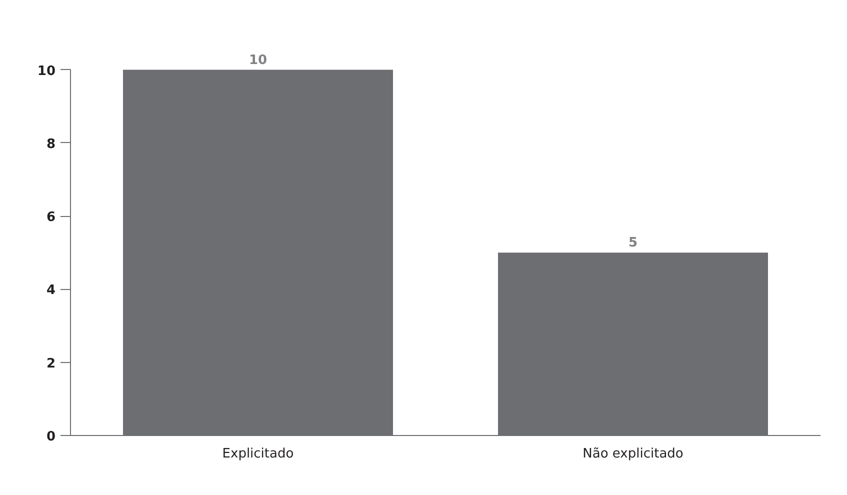  I want to click on y-tick-label: 4, so click(51, 290).